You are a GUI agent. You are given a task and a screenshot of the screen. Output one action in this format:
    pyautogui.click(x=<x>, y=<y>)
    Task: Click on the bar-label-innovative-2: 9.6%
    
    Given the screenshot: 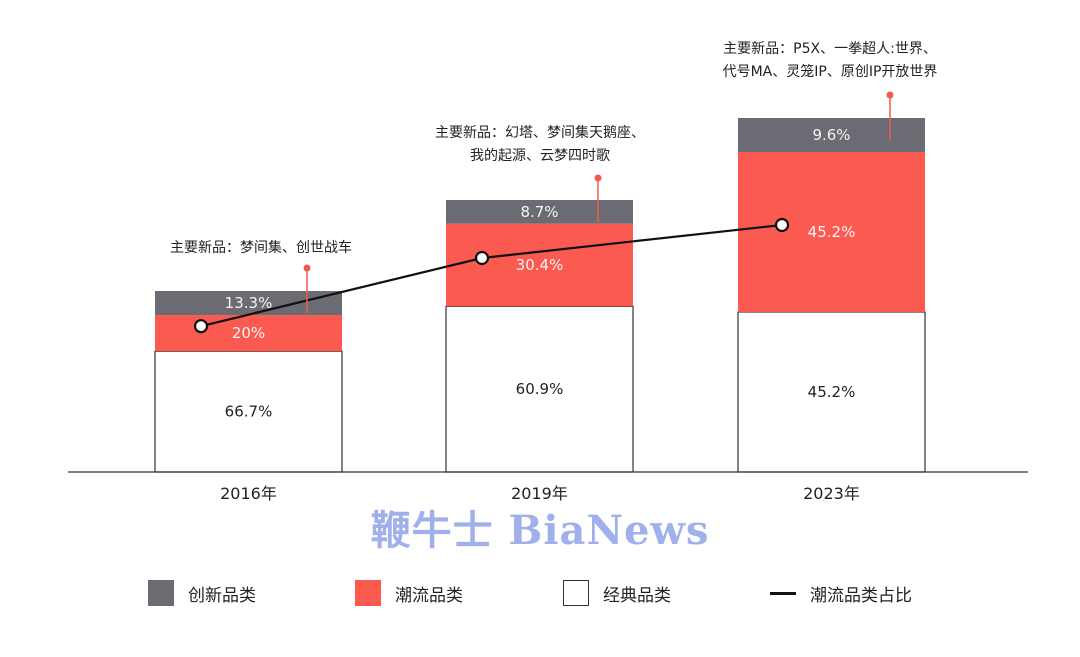 What is the action you would take?
    pyautogui.click(x=831, y=135)
    